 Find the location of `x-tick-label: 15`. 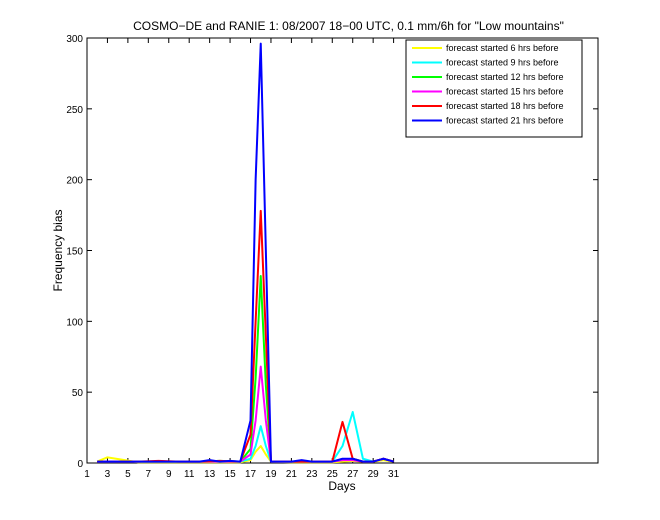

x-tick-label: 15 is located at coordinates (231, 474).